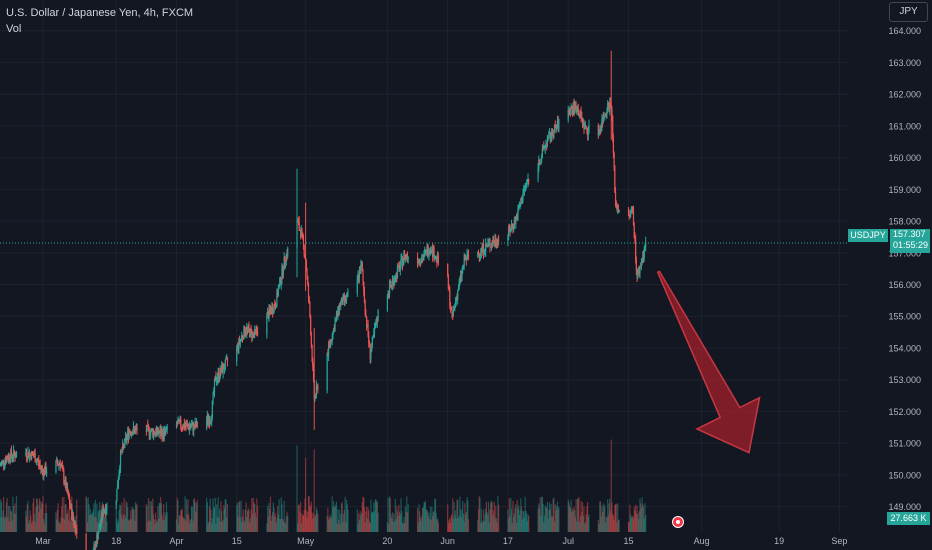  What do you see at coordinates (911, 245) in the screenshot?
I see `bar-countdown: 01:55:29` at bounding box center [911, 245].